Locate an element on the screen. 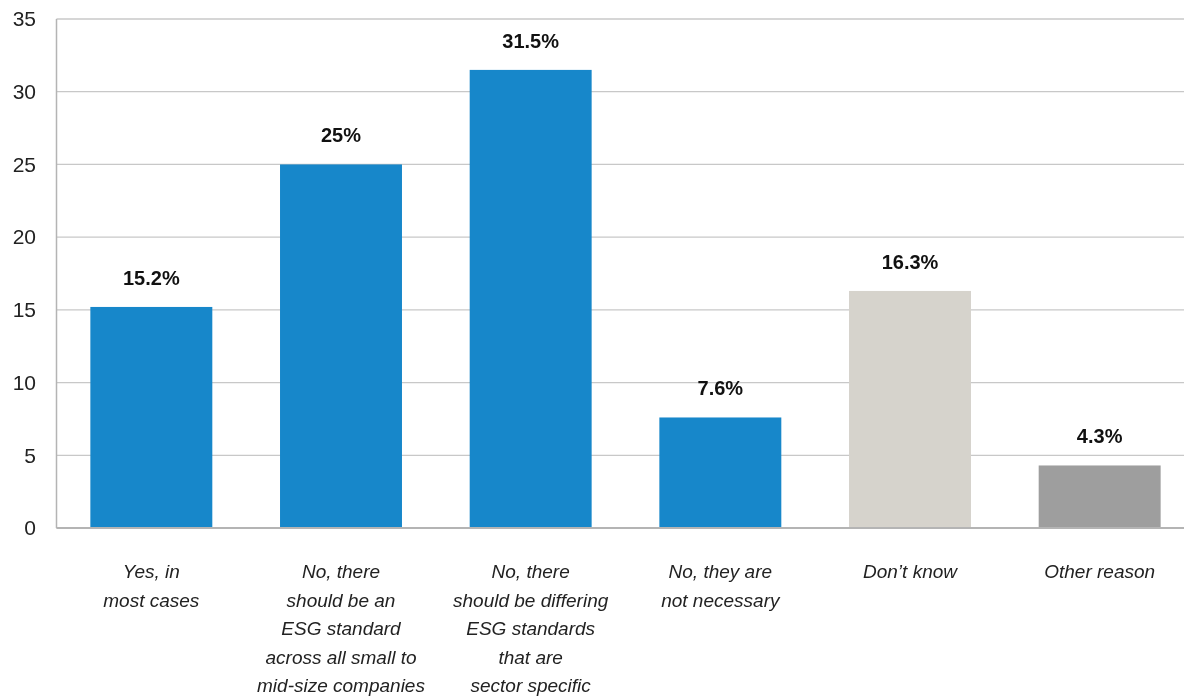  data-label: 16.3% is located at coordinates (910, 261).